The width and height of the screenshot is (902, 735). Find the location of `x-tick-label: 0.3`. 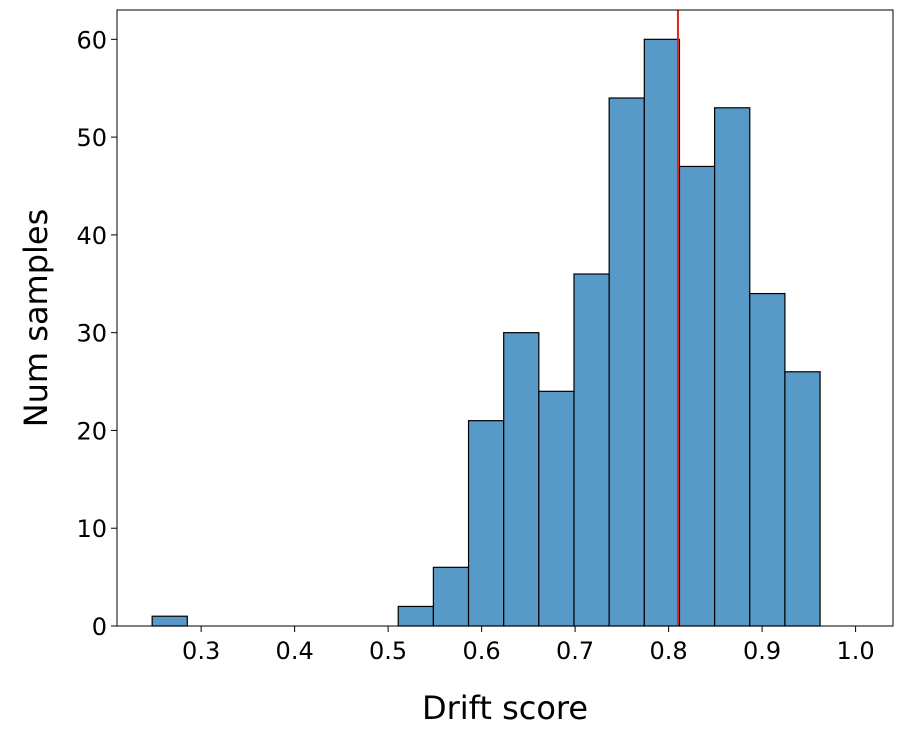

x-tick-label: 0.3 is located at coordinates (201, 651).